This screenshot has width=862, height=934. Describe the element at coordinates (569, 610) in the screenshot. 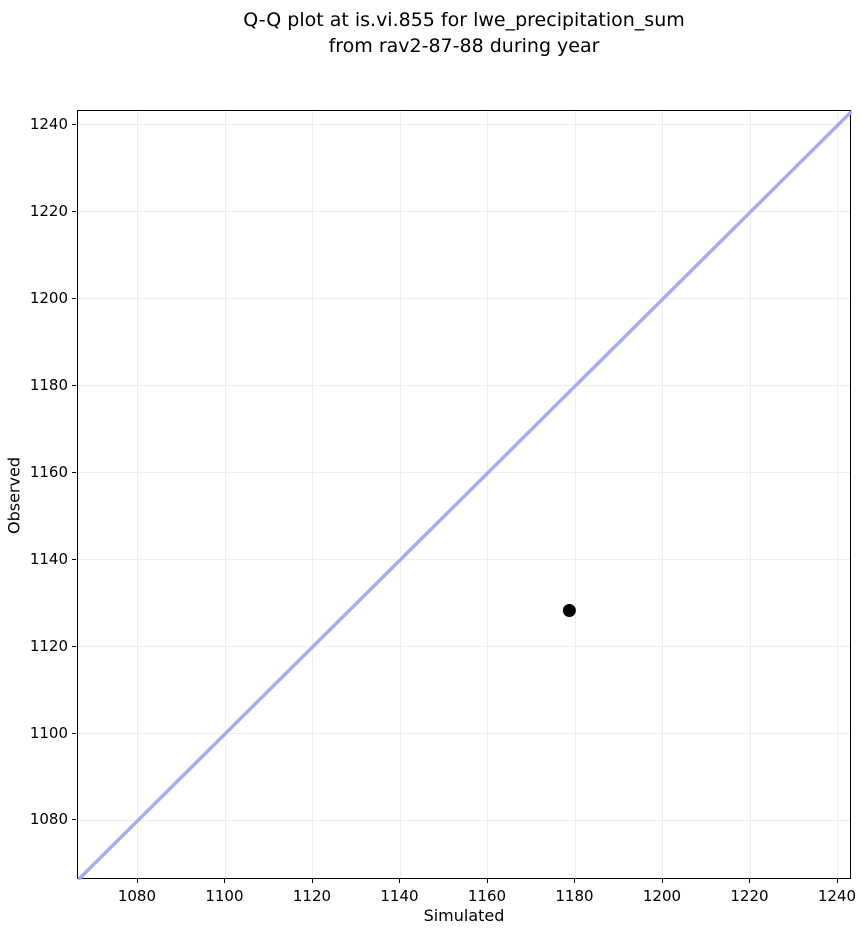

I see `data-point-marker` at that location.